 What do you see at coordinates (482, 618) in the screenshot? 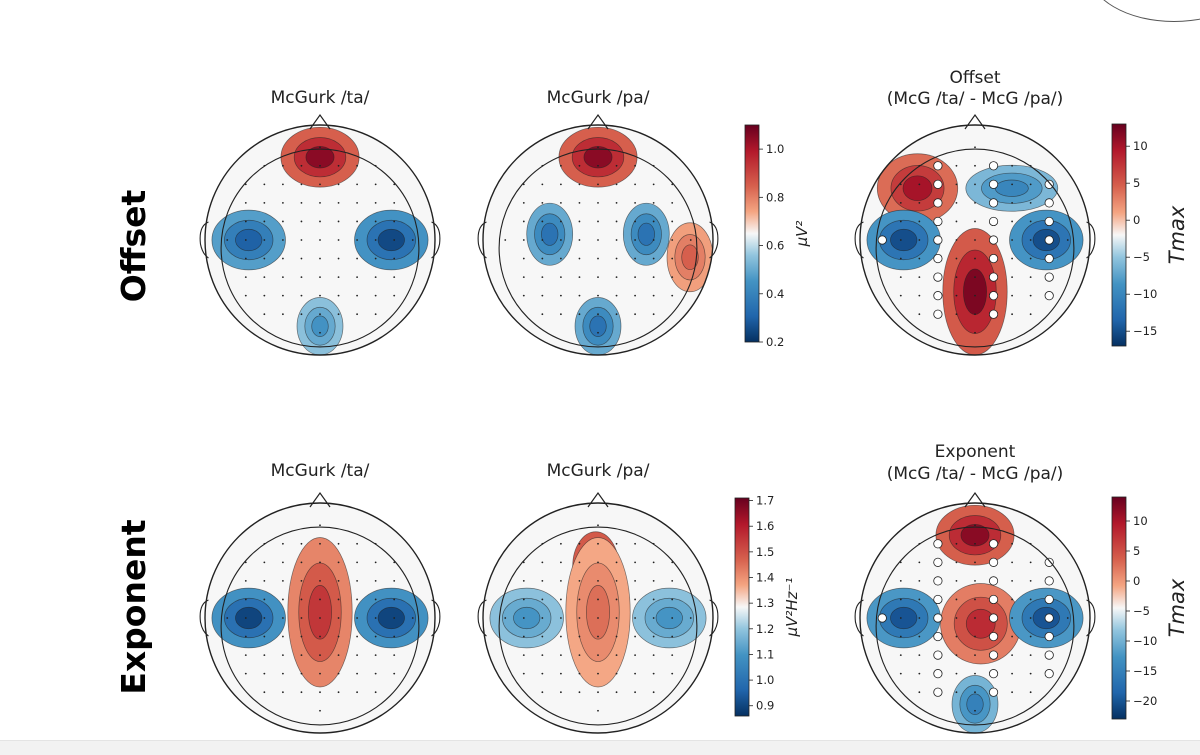
I see `left-ear` at bounding box center [482, 618].